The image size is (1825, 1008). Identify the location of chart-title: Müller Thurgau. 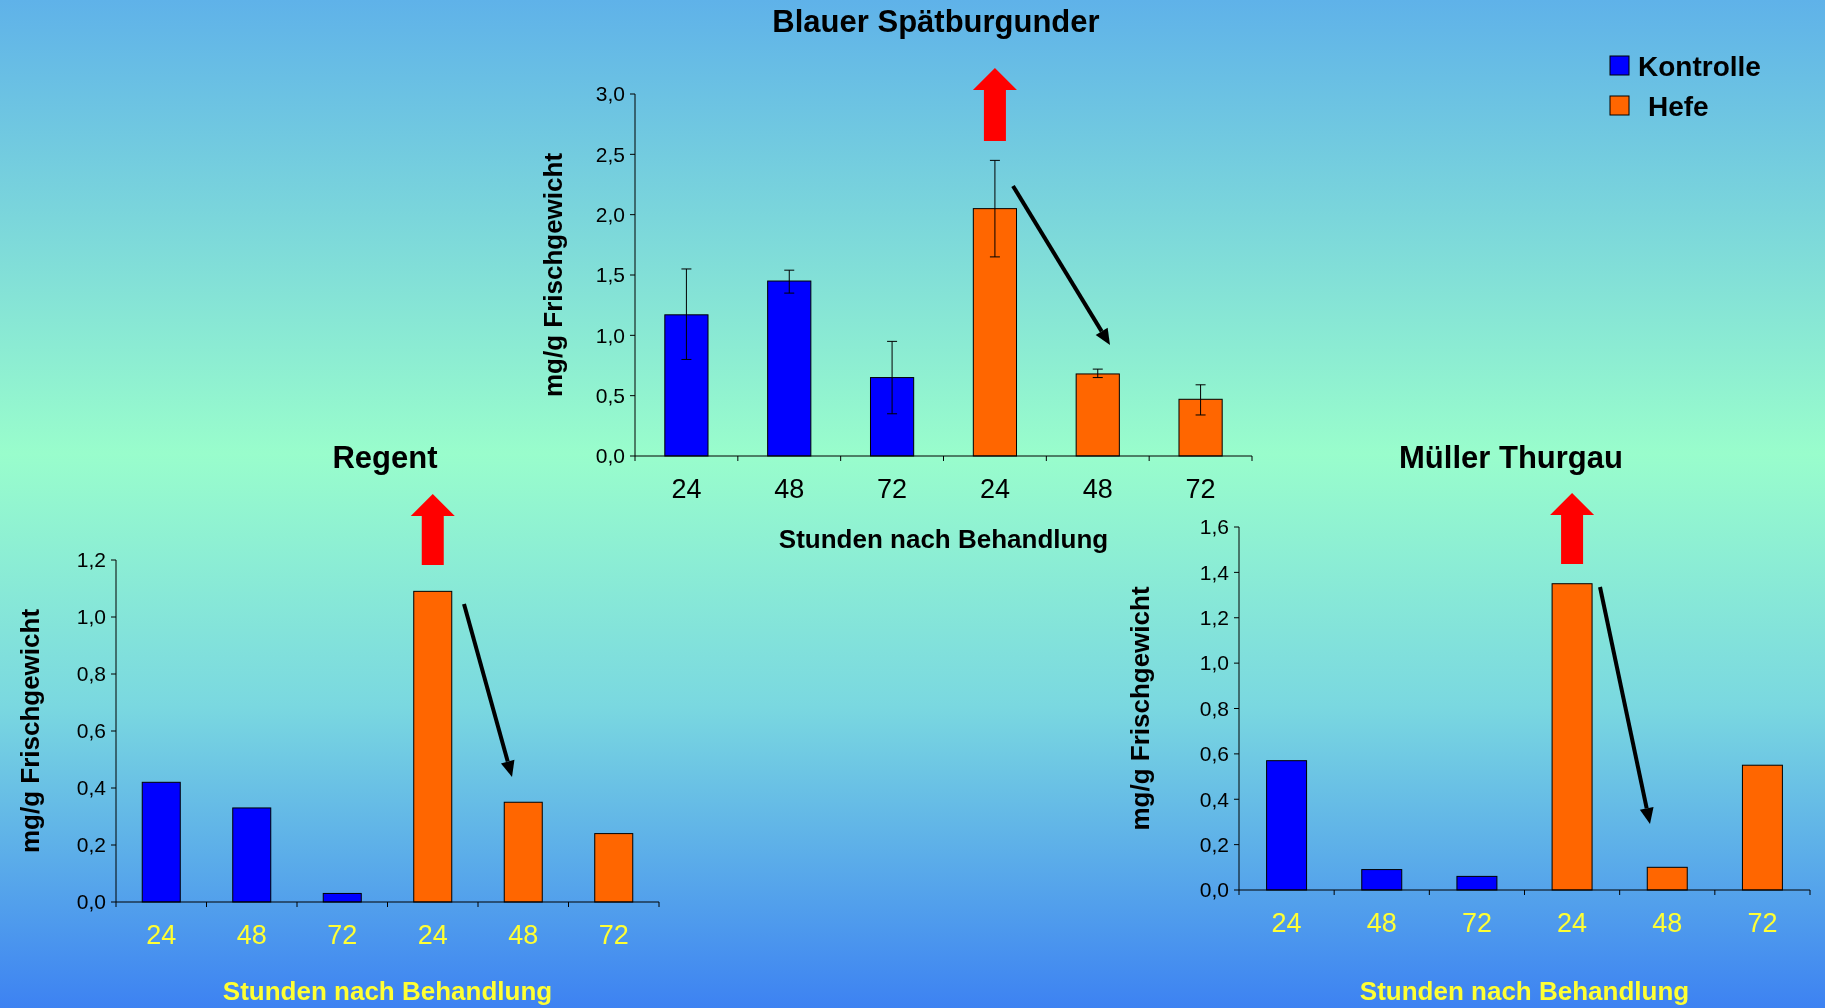
(1511, 457).